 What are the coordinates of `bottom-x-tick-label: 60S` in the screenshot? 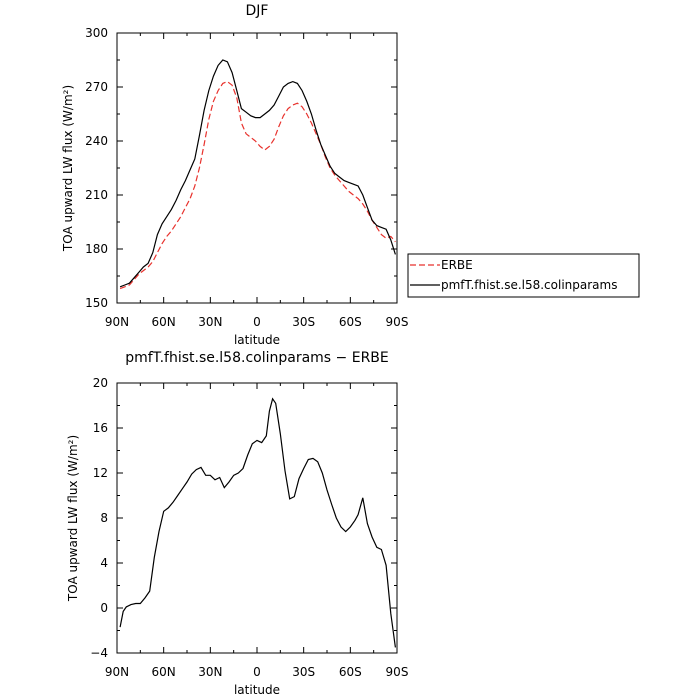 It's located at (350, 672).